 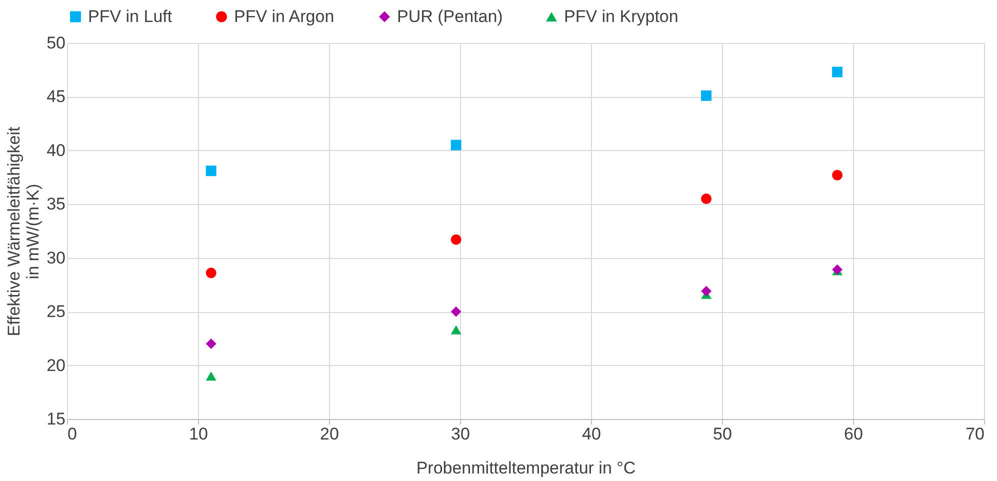 I want to click on x-tick-label: 10, so click(x=198, y=434).